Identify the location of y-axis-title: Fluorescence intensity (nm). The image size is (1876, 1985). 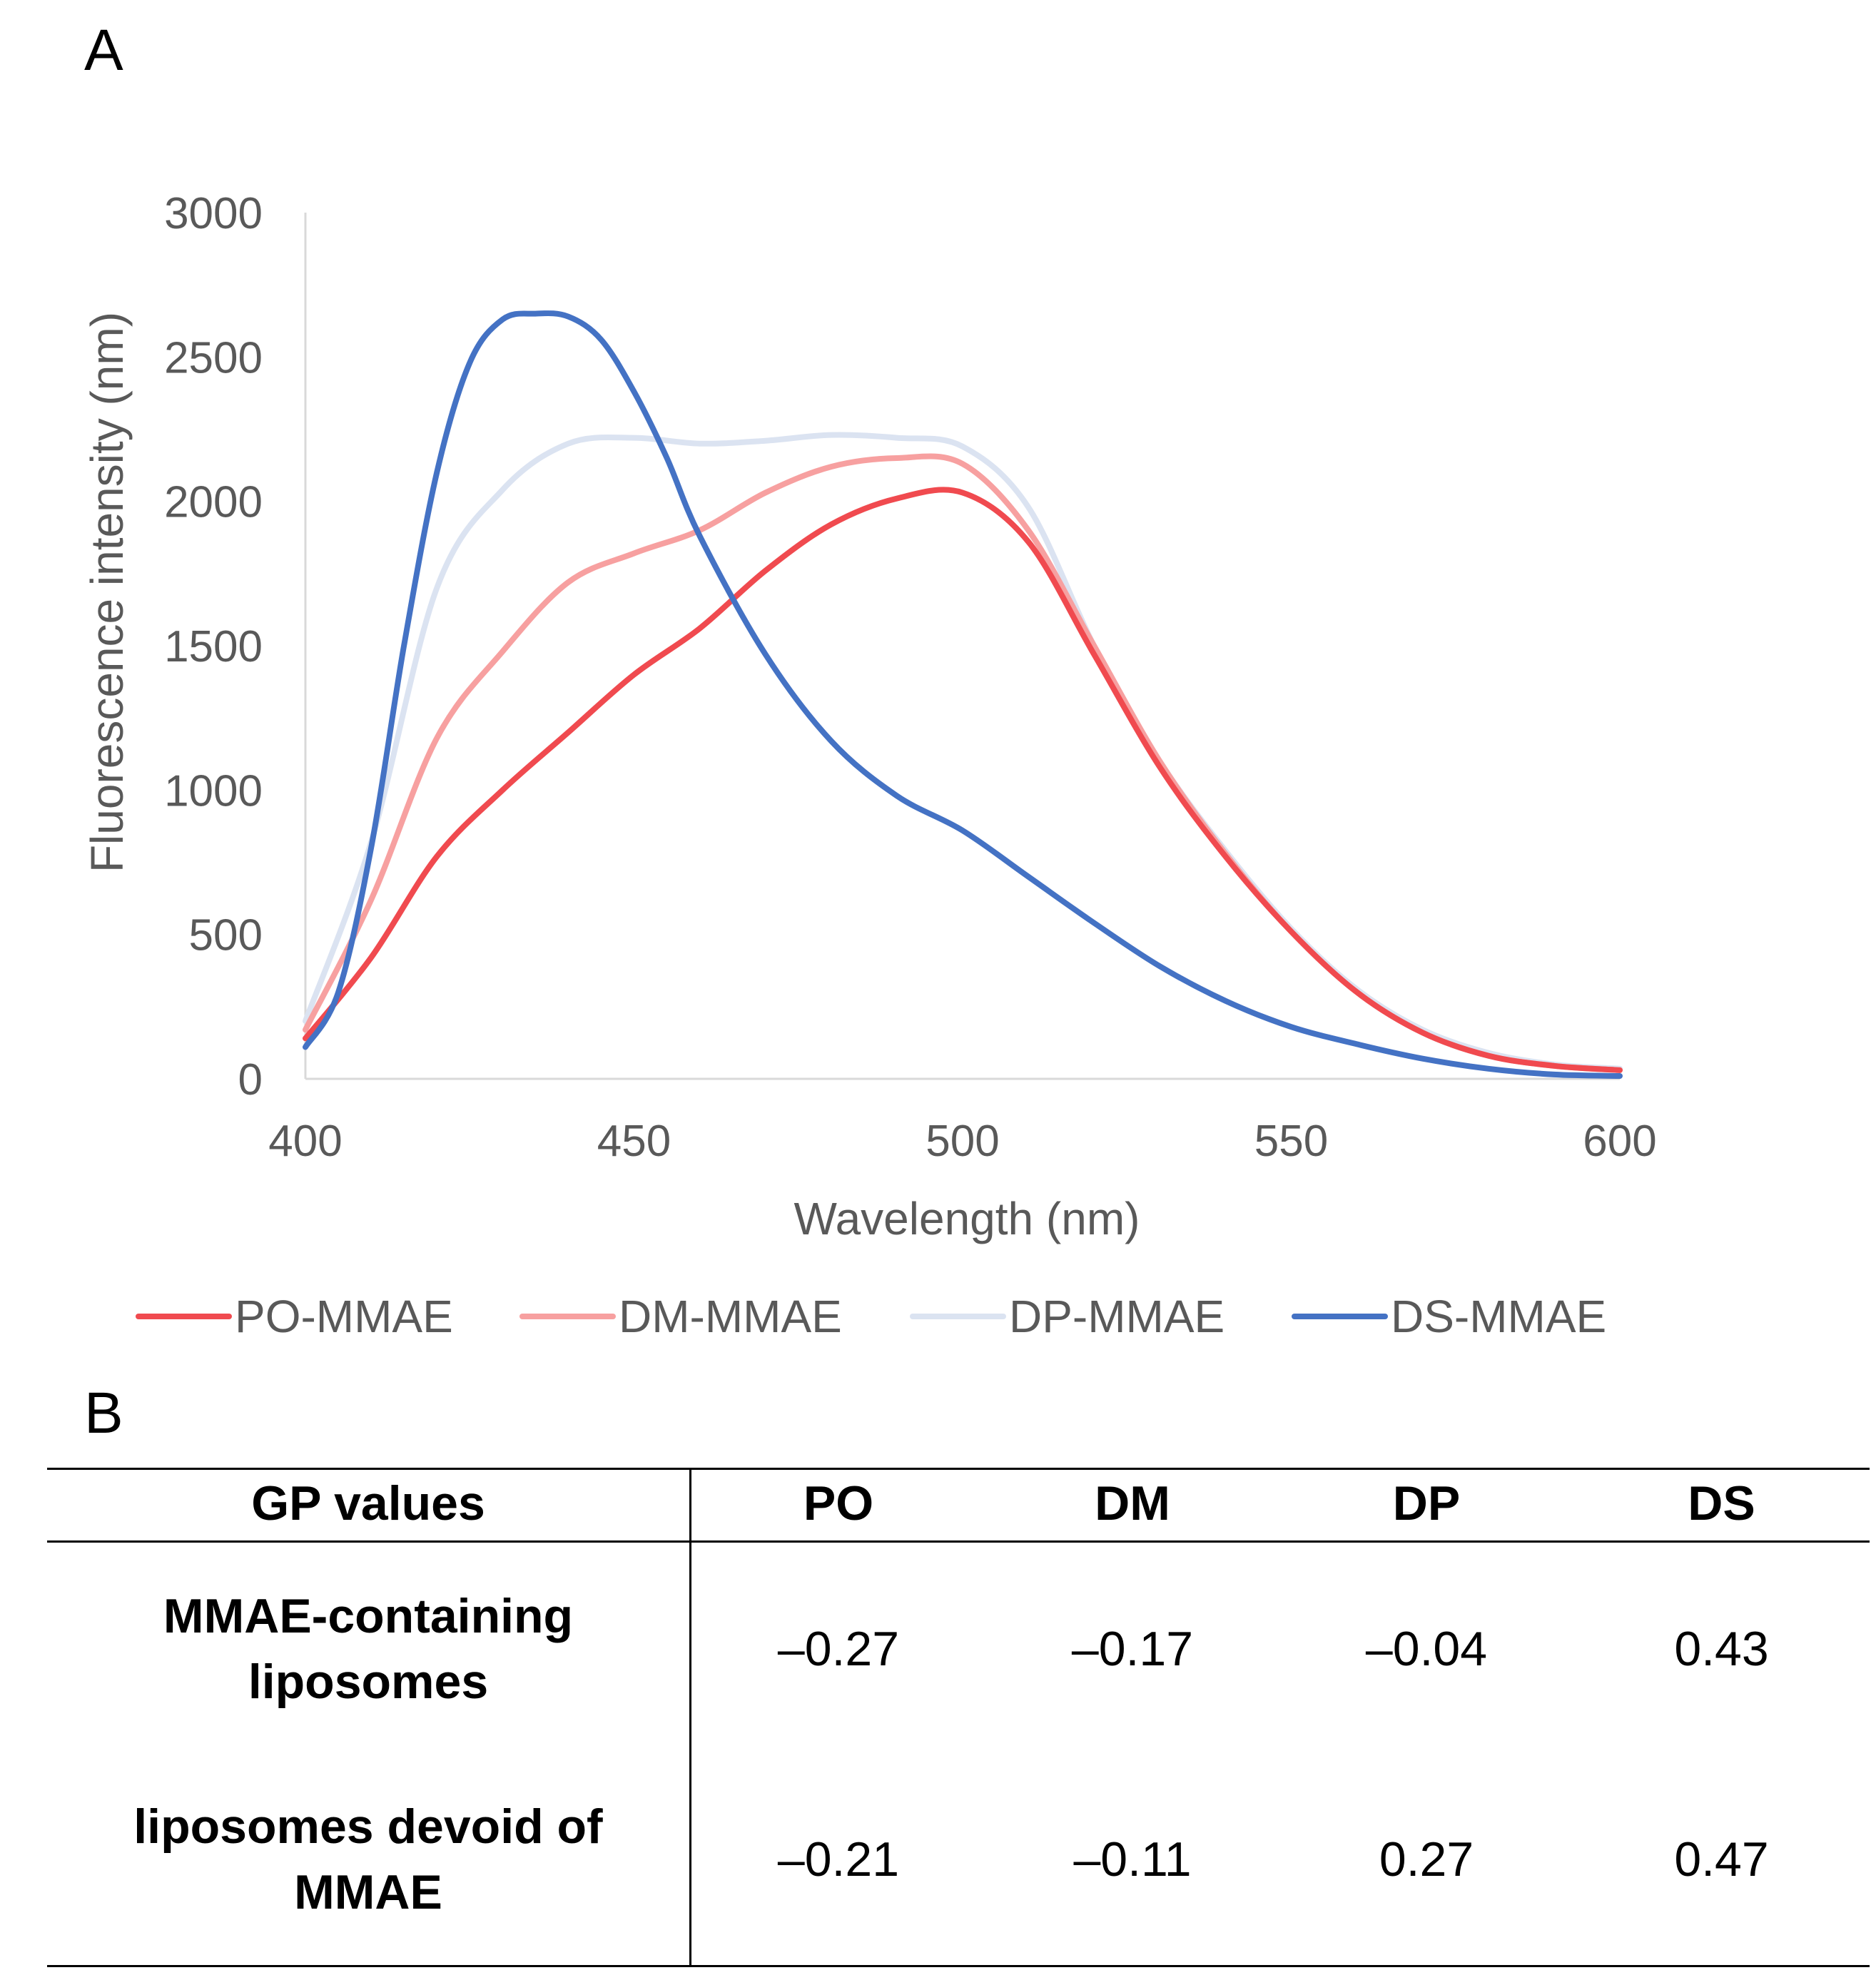
(107, 592).